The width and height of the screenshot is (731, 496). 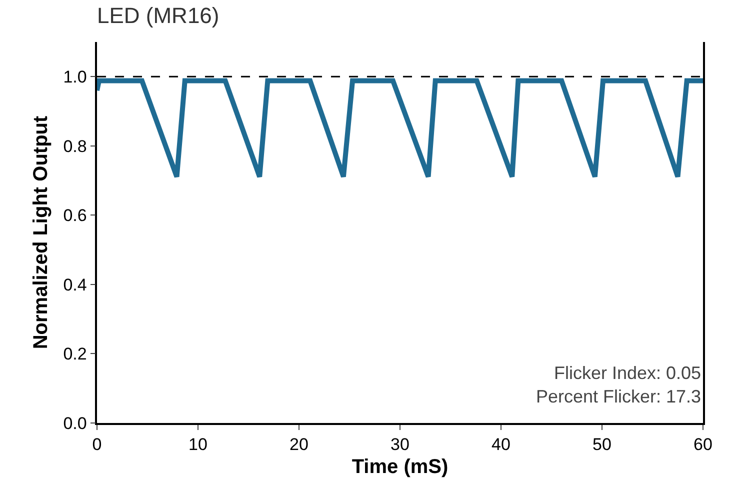 What do you see at coordinates (75, 77) in the screenshot?
I see `y-tick-label: 1.0` at bounding box center [75, 77].